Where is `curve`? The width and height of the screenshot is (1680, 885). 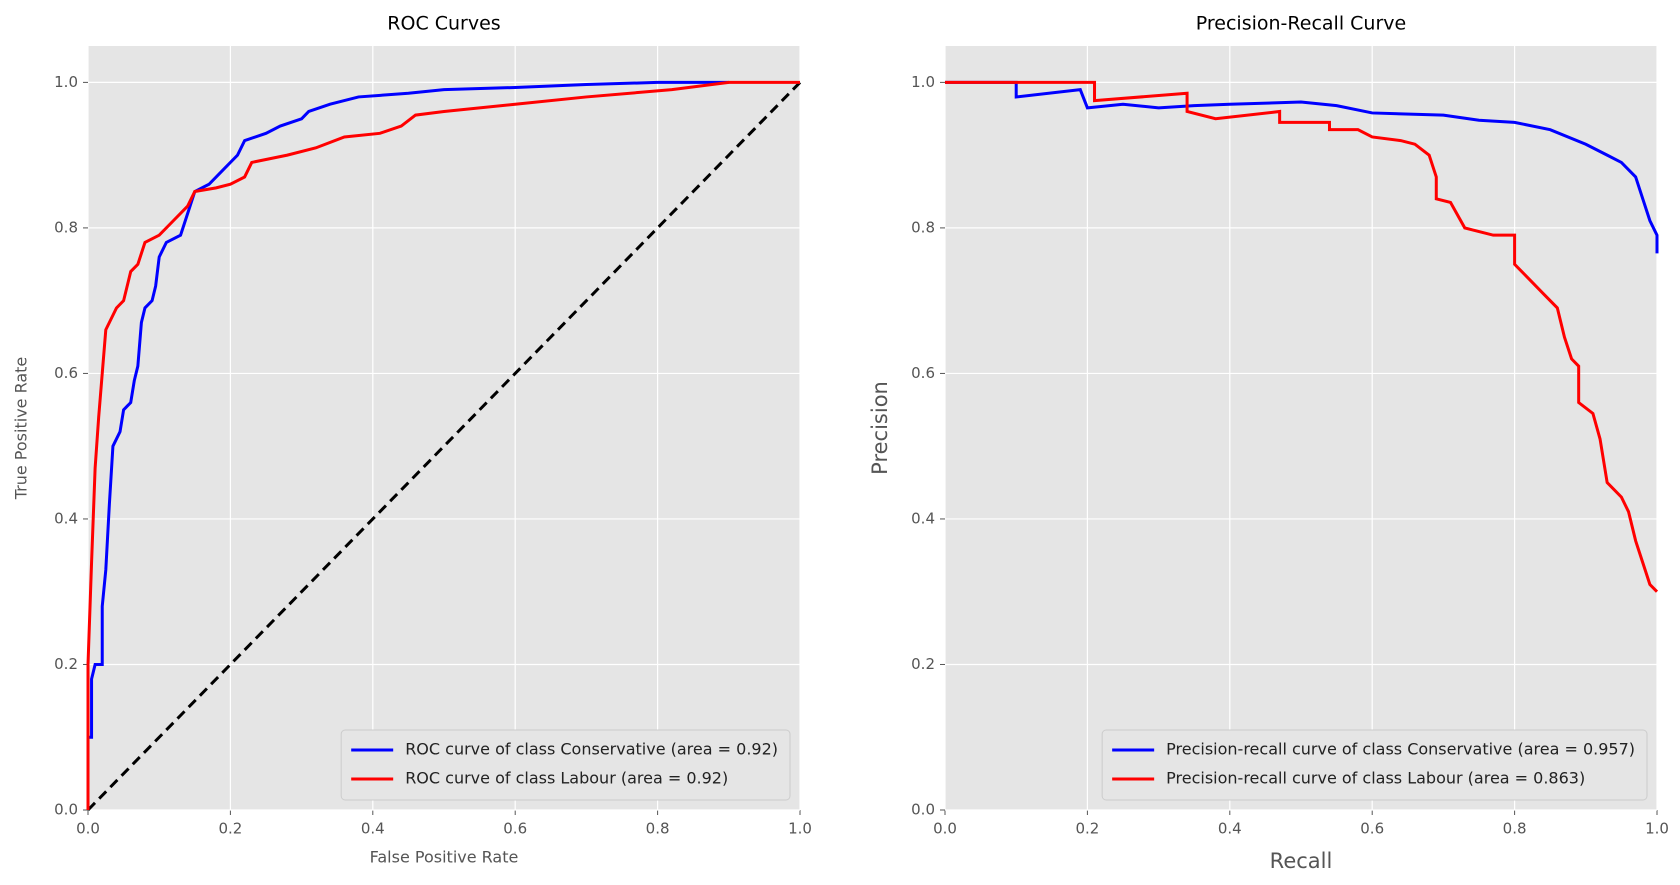 curve is located at coordinates (1302, 167).